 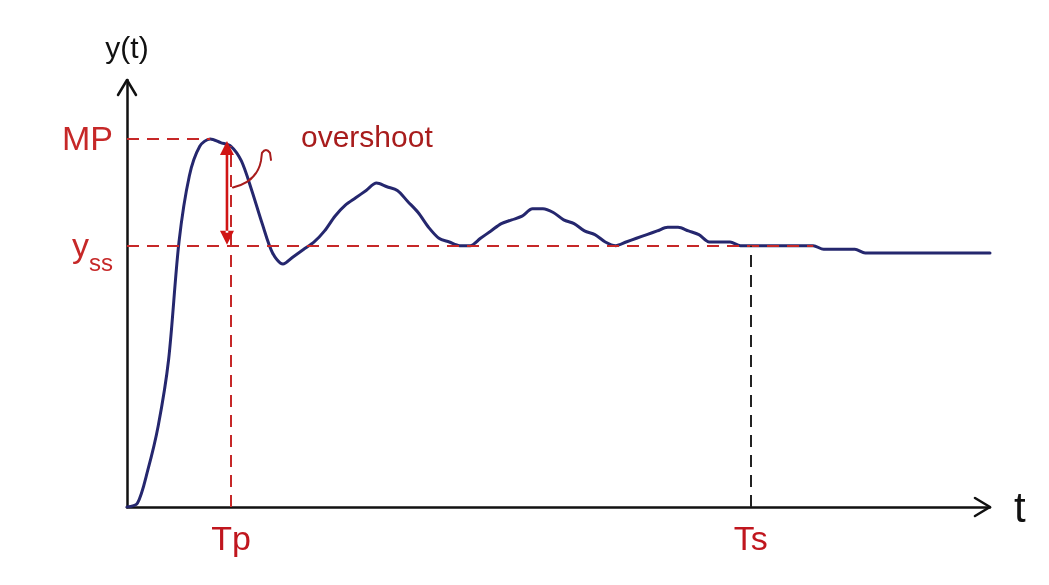 I want to click on x-tick-label: Ts, so click(x=750, y=538).